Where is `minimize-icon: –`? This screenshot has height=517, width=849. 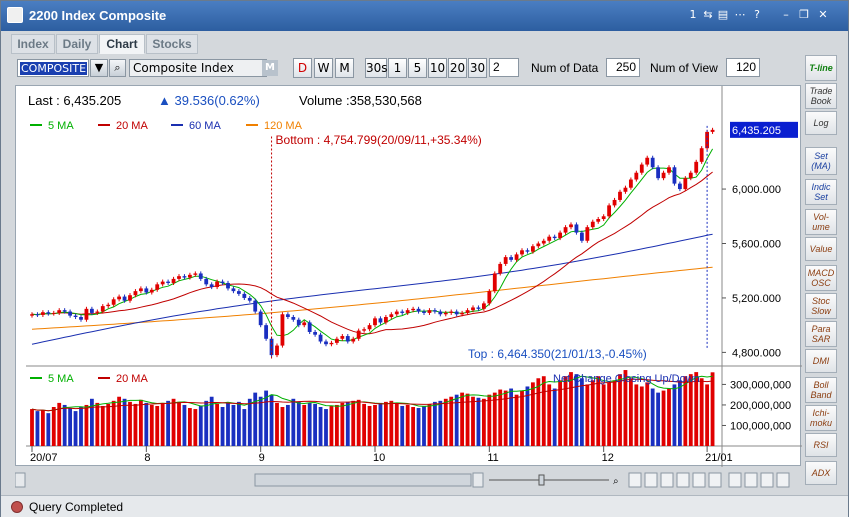 minimize-icon: – is located at coordinates (786, 14).